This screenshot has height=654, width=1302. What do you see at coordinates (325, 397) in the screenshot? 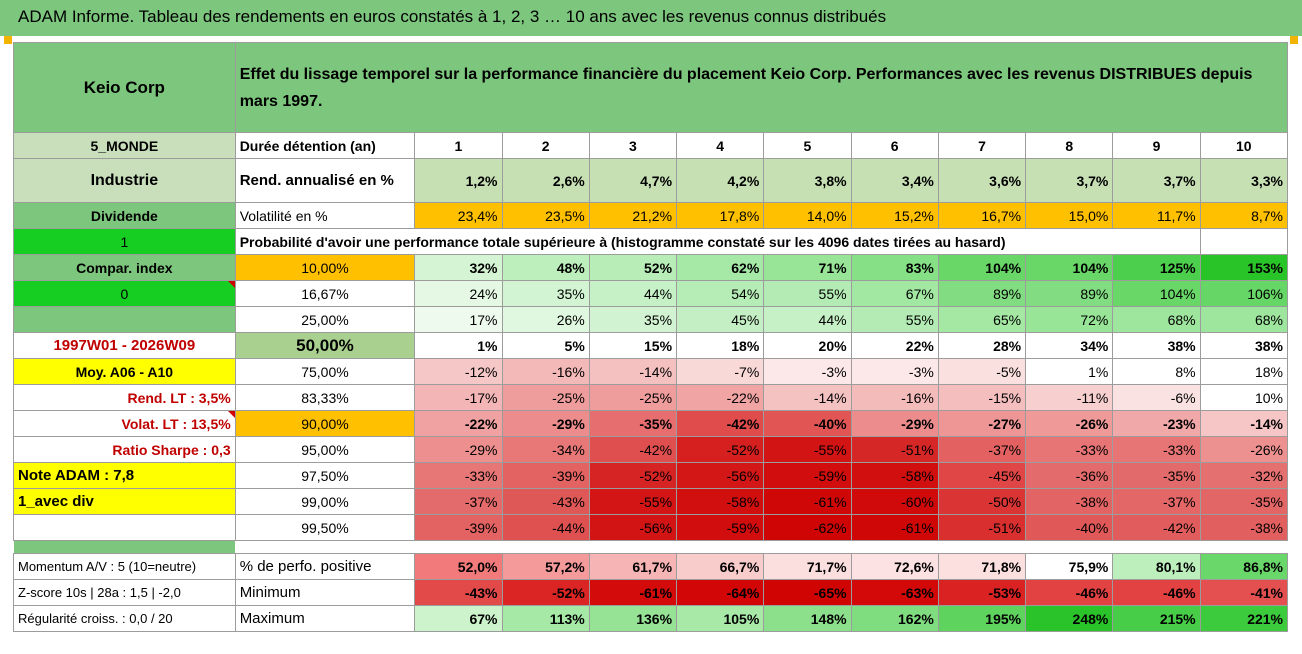
I see `quantile-label: 83,33%` at bounding box center [325, 397].